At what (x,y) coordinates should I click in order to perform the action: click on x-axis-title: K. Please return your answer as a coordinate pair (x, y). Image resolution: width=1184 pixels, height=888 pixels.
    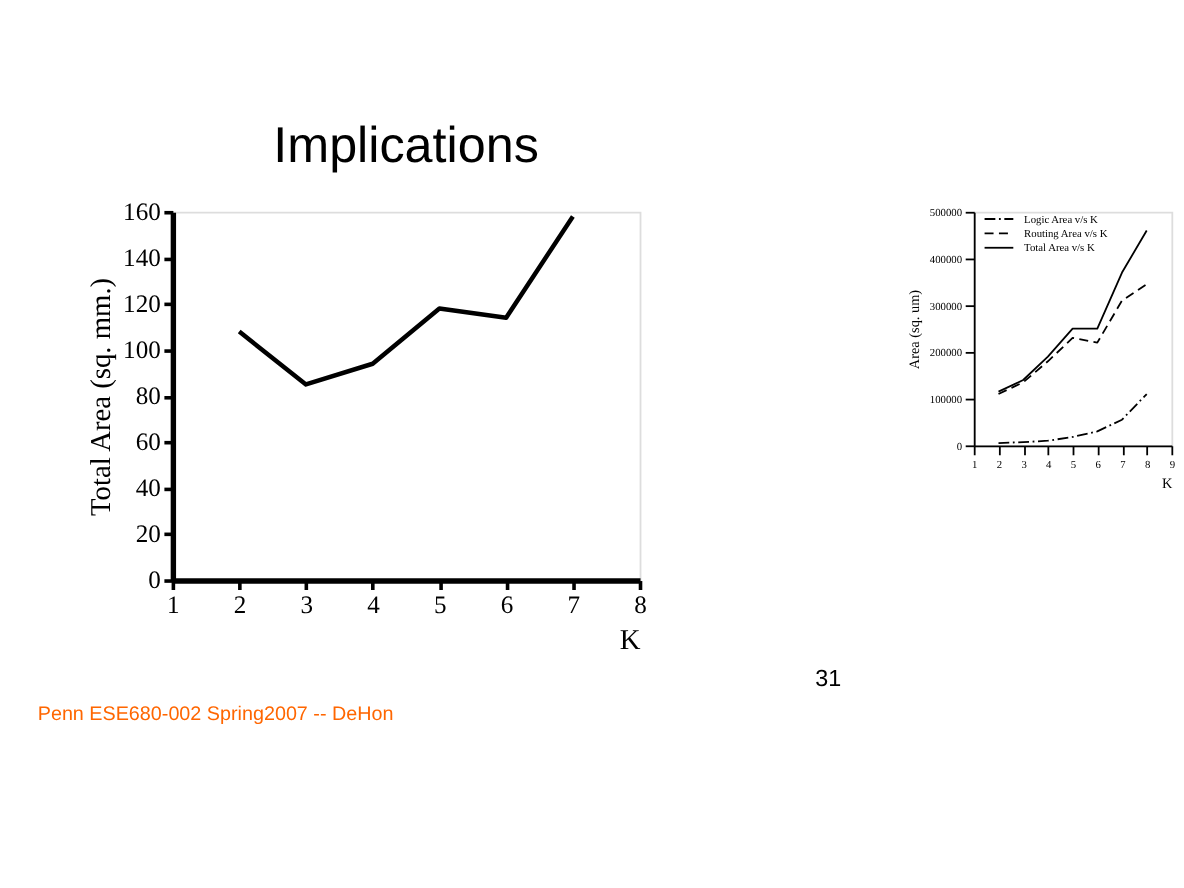
    Looking at the image, I should click on (630, 641).